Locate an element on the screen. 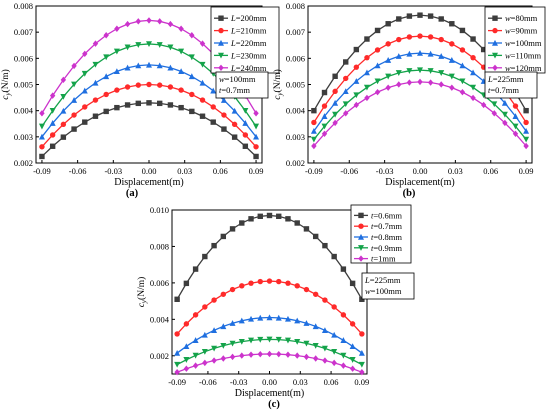 The width and height of the screenshot is (550, 419). note-line: t=0.7mm is located at coordinates (234, 90).